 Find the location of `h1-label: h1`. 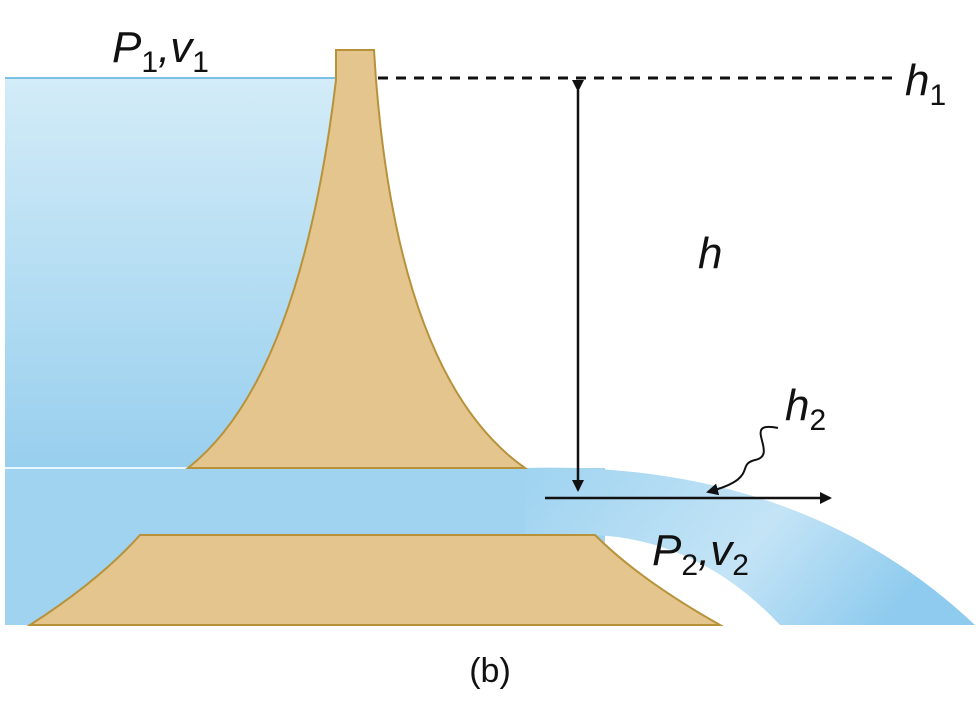

h1-label: h1 is located at coordinates (925, 84).